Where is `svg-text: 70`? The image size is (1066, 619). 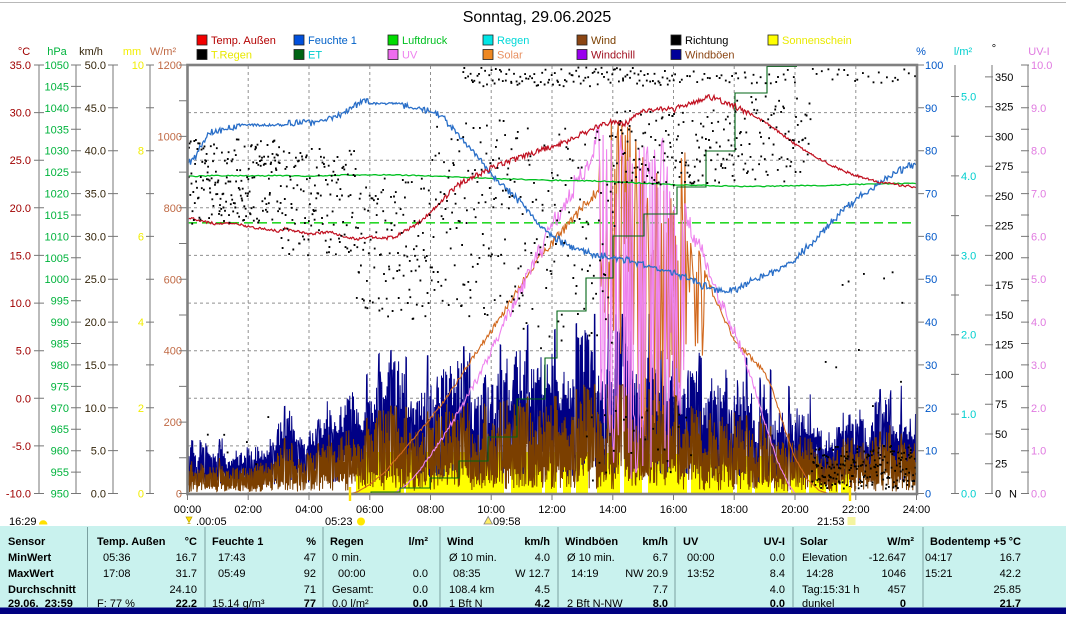
svg-text: 70 is located at coordinates (931, 195).